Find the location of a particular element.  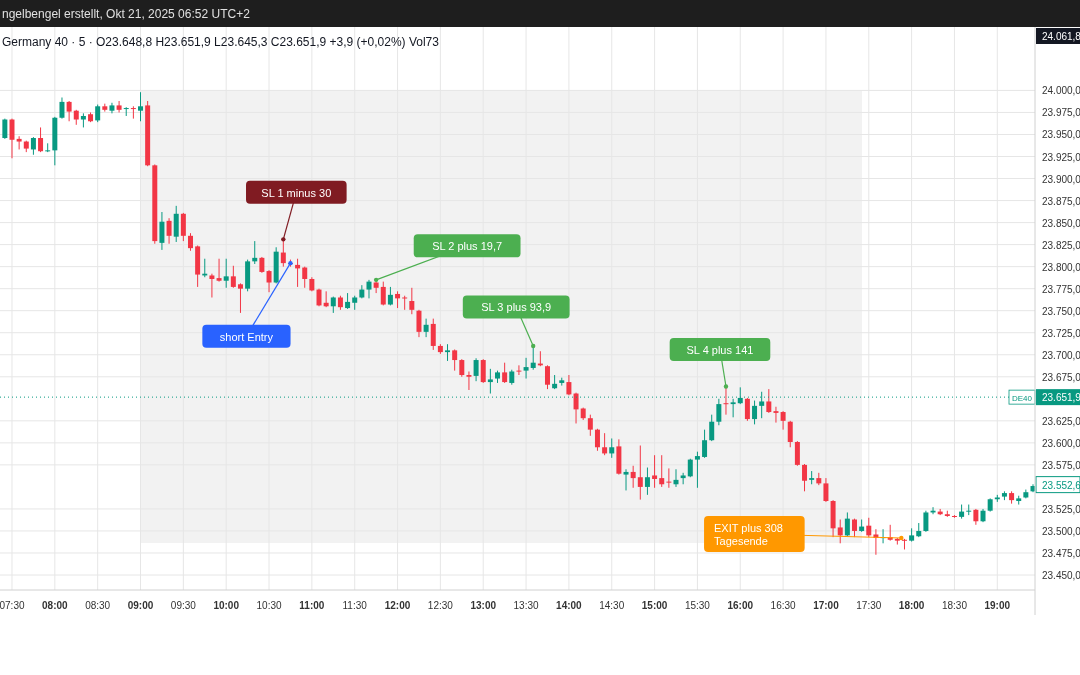

y-tick-label: 23.975,0 is located at coordinates (1061, 113).